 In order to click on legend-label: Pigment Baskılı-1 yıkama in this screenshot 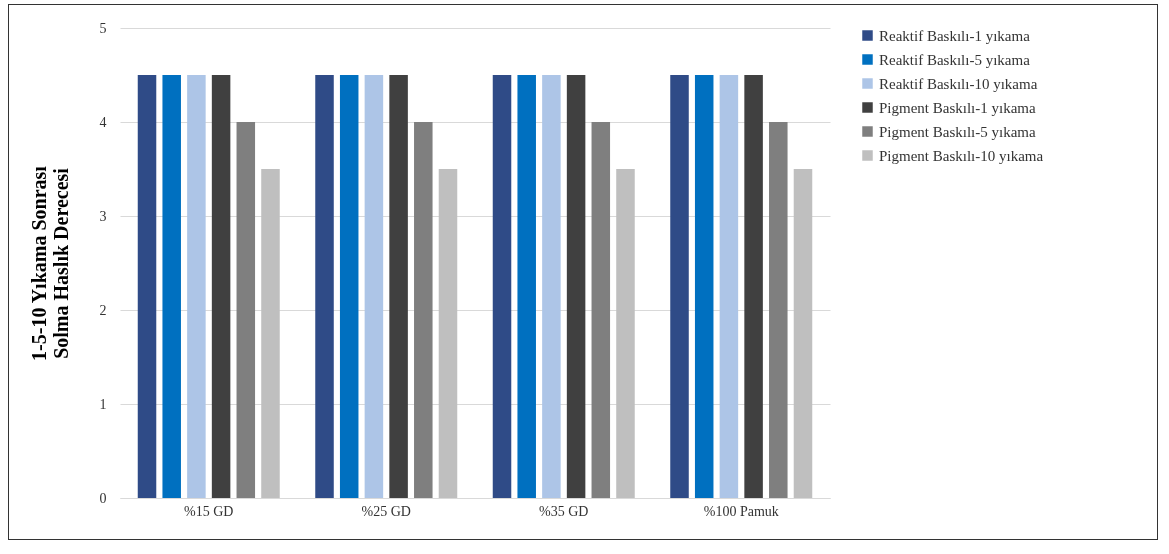, I will do `click(957, 107)`.